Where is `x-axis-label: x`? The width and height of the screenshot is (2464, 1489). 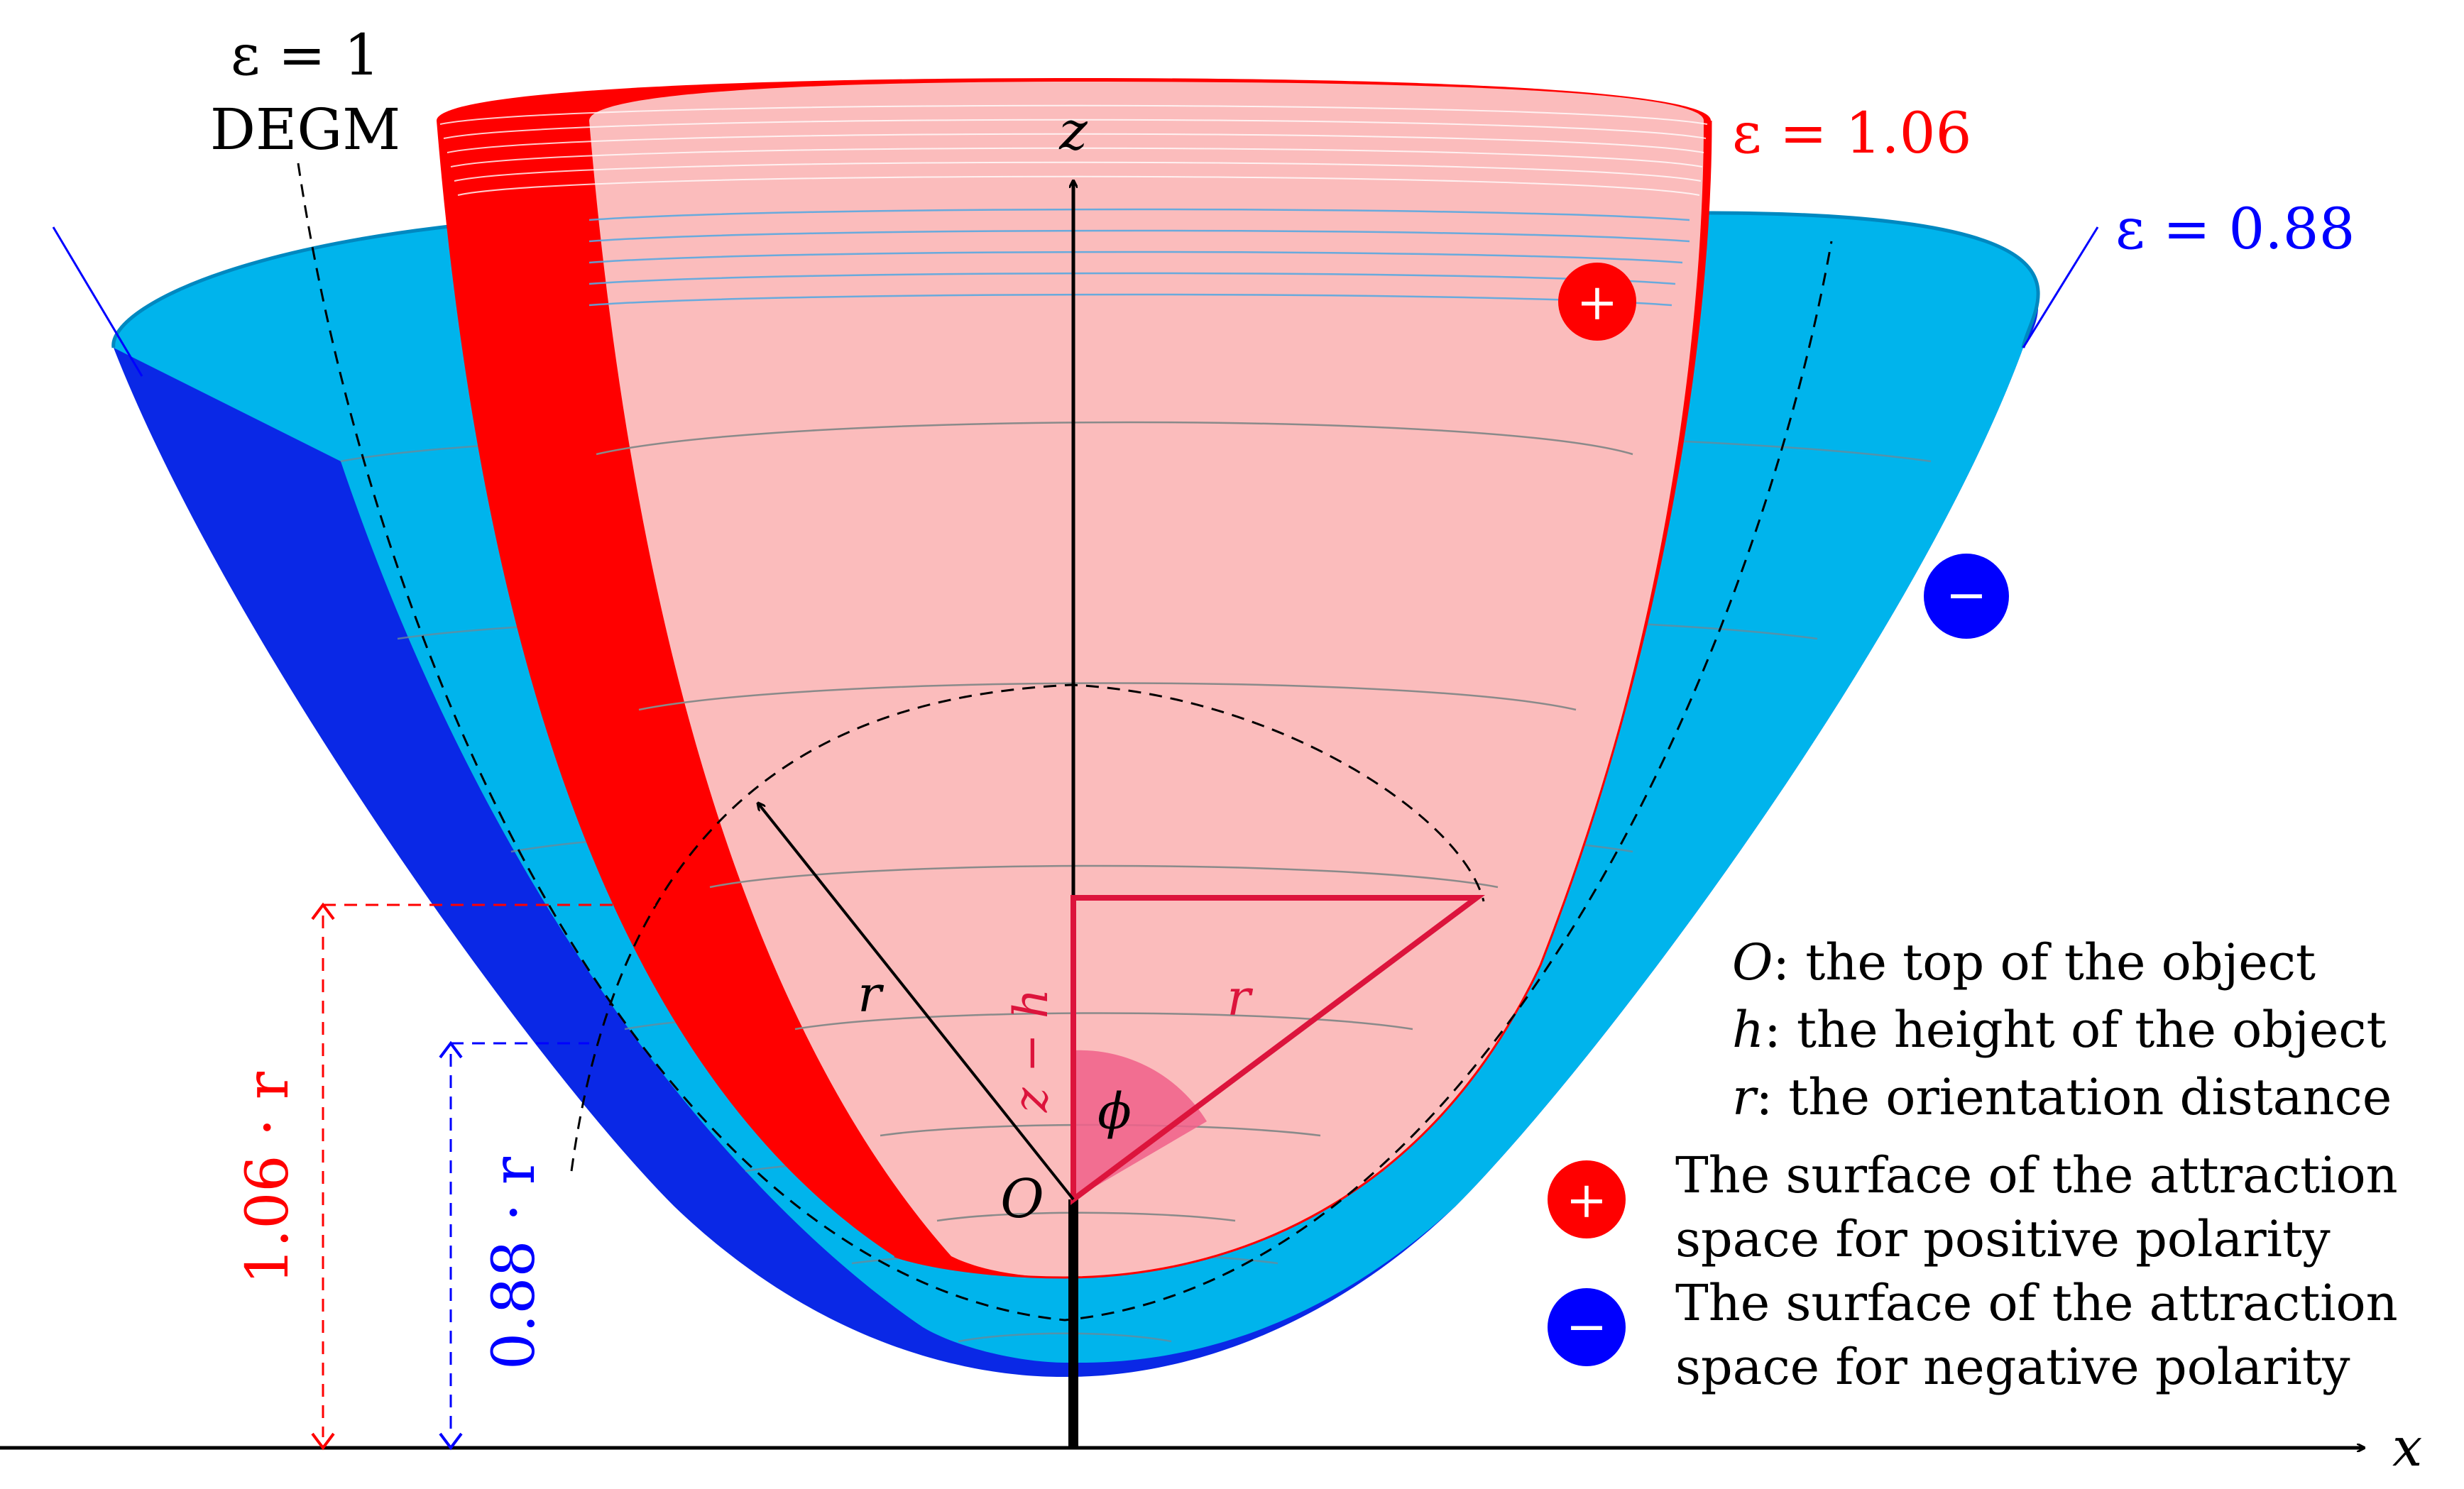
x-axis-label: x is located at coordinates (2407, 1447).